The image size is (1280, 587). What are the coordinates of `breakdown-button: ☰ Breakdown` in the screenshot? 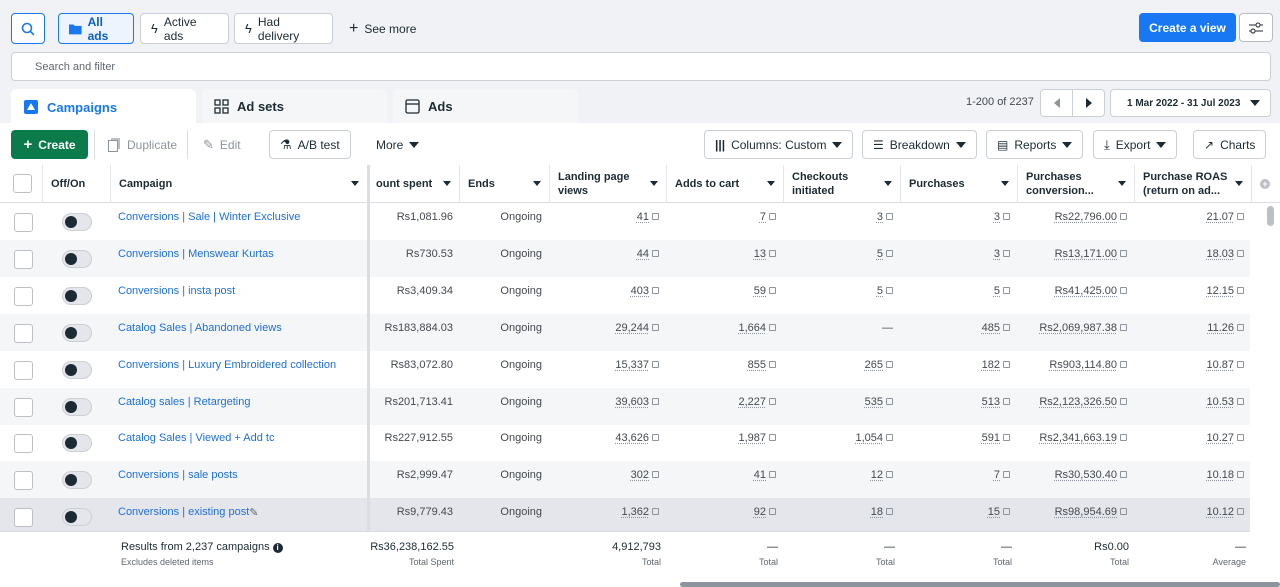 It's located at (919, 144).